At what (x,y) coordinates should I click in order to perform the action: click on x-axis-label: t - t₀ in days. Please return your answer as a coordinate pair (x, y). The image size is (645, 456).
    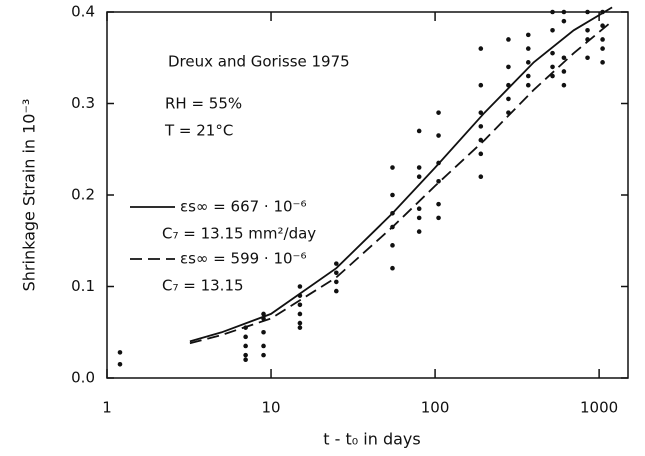
    Looking at the image, I should click on (371, 439).